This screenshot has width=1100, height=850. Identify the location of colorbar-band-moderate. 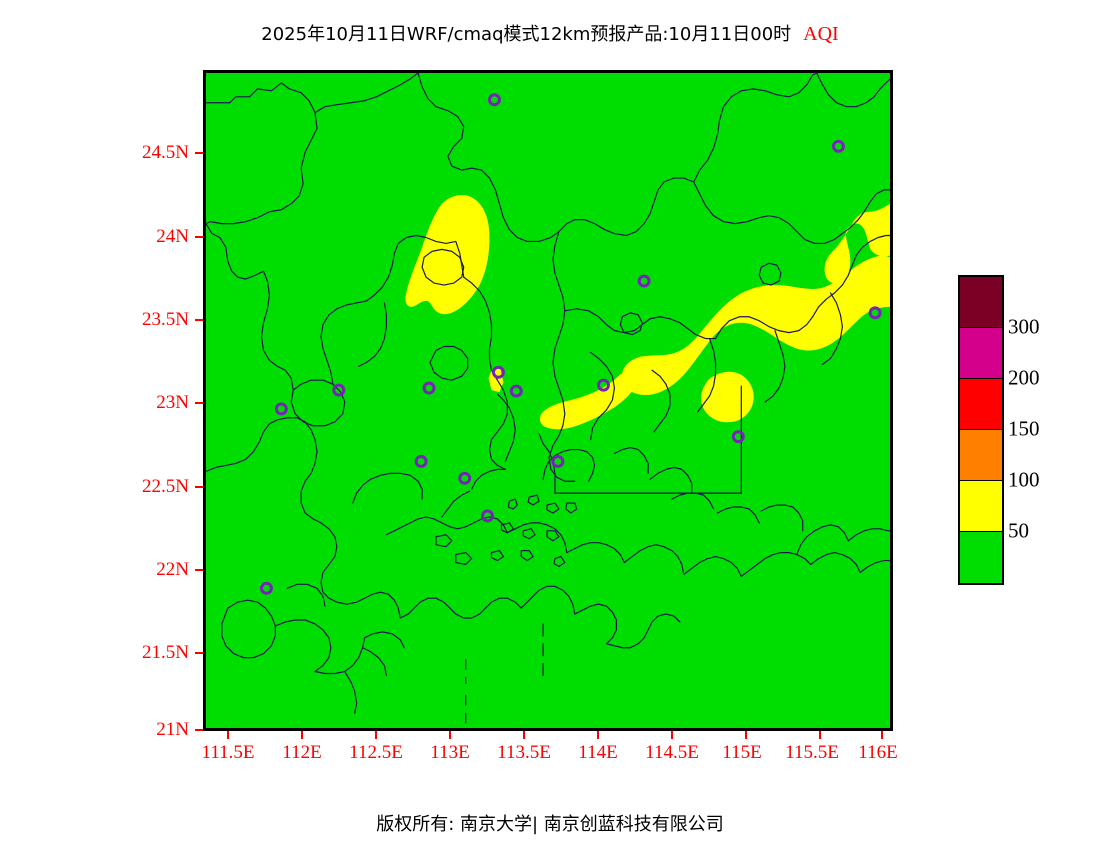
(981, 506).